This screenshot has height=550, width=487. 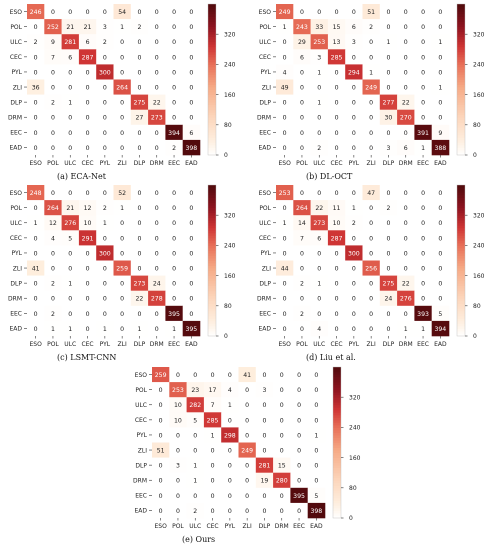 What do you see at coordinates (16, 223) in the screenshot?
I see `y-tick-label: ULC` at bounding box center [16, 223].